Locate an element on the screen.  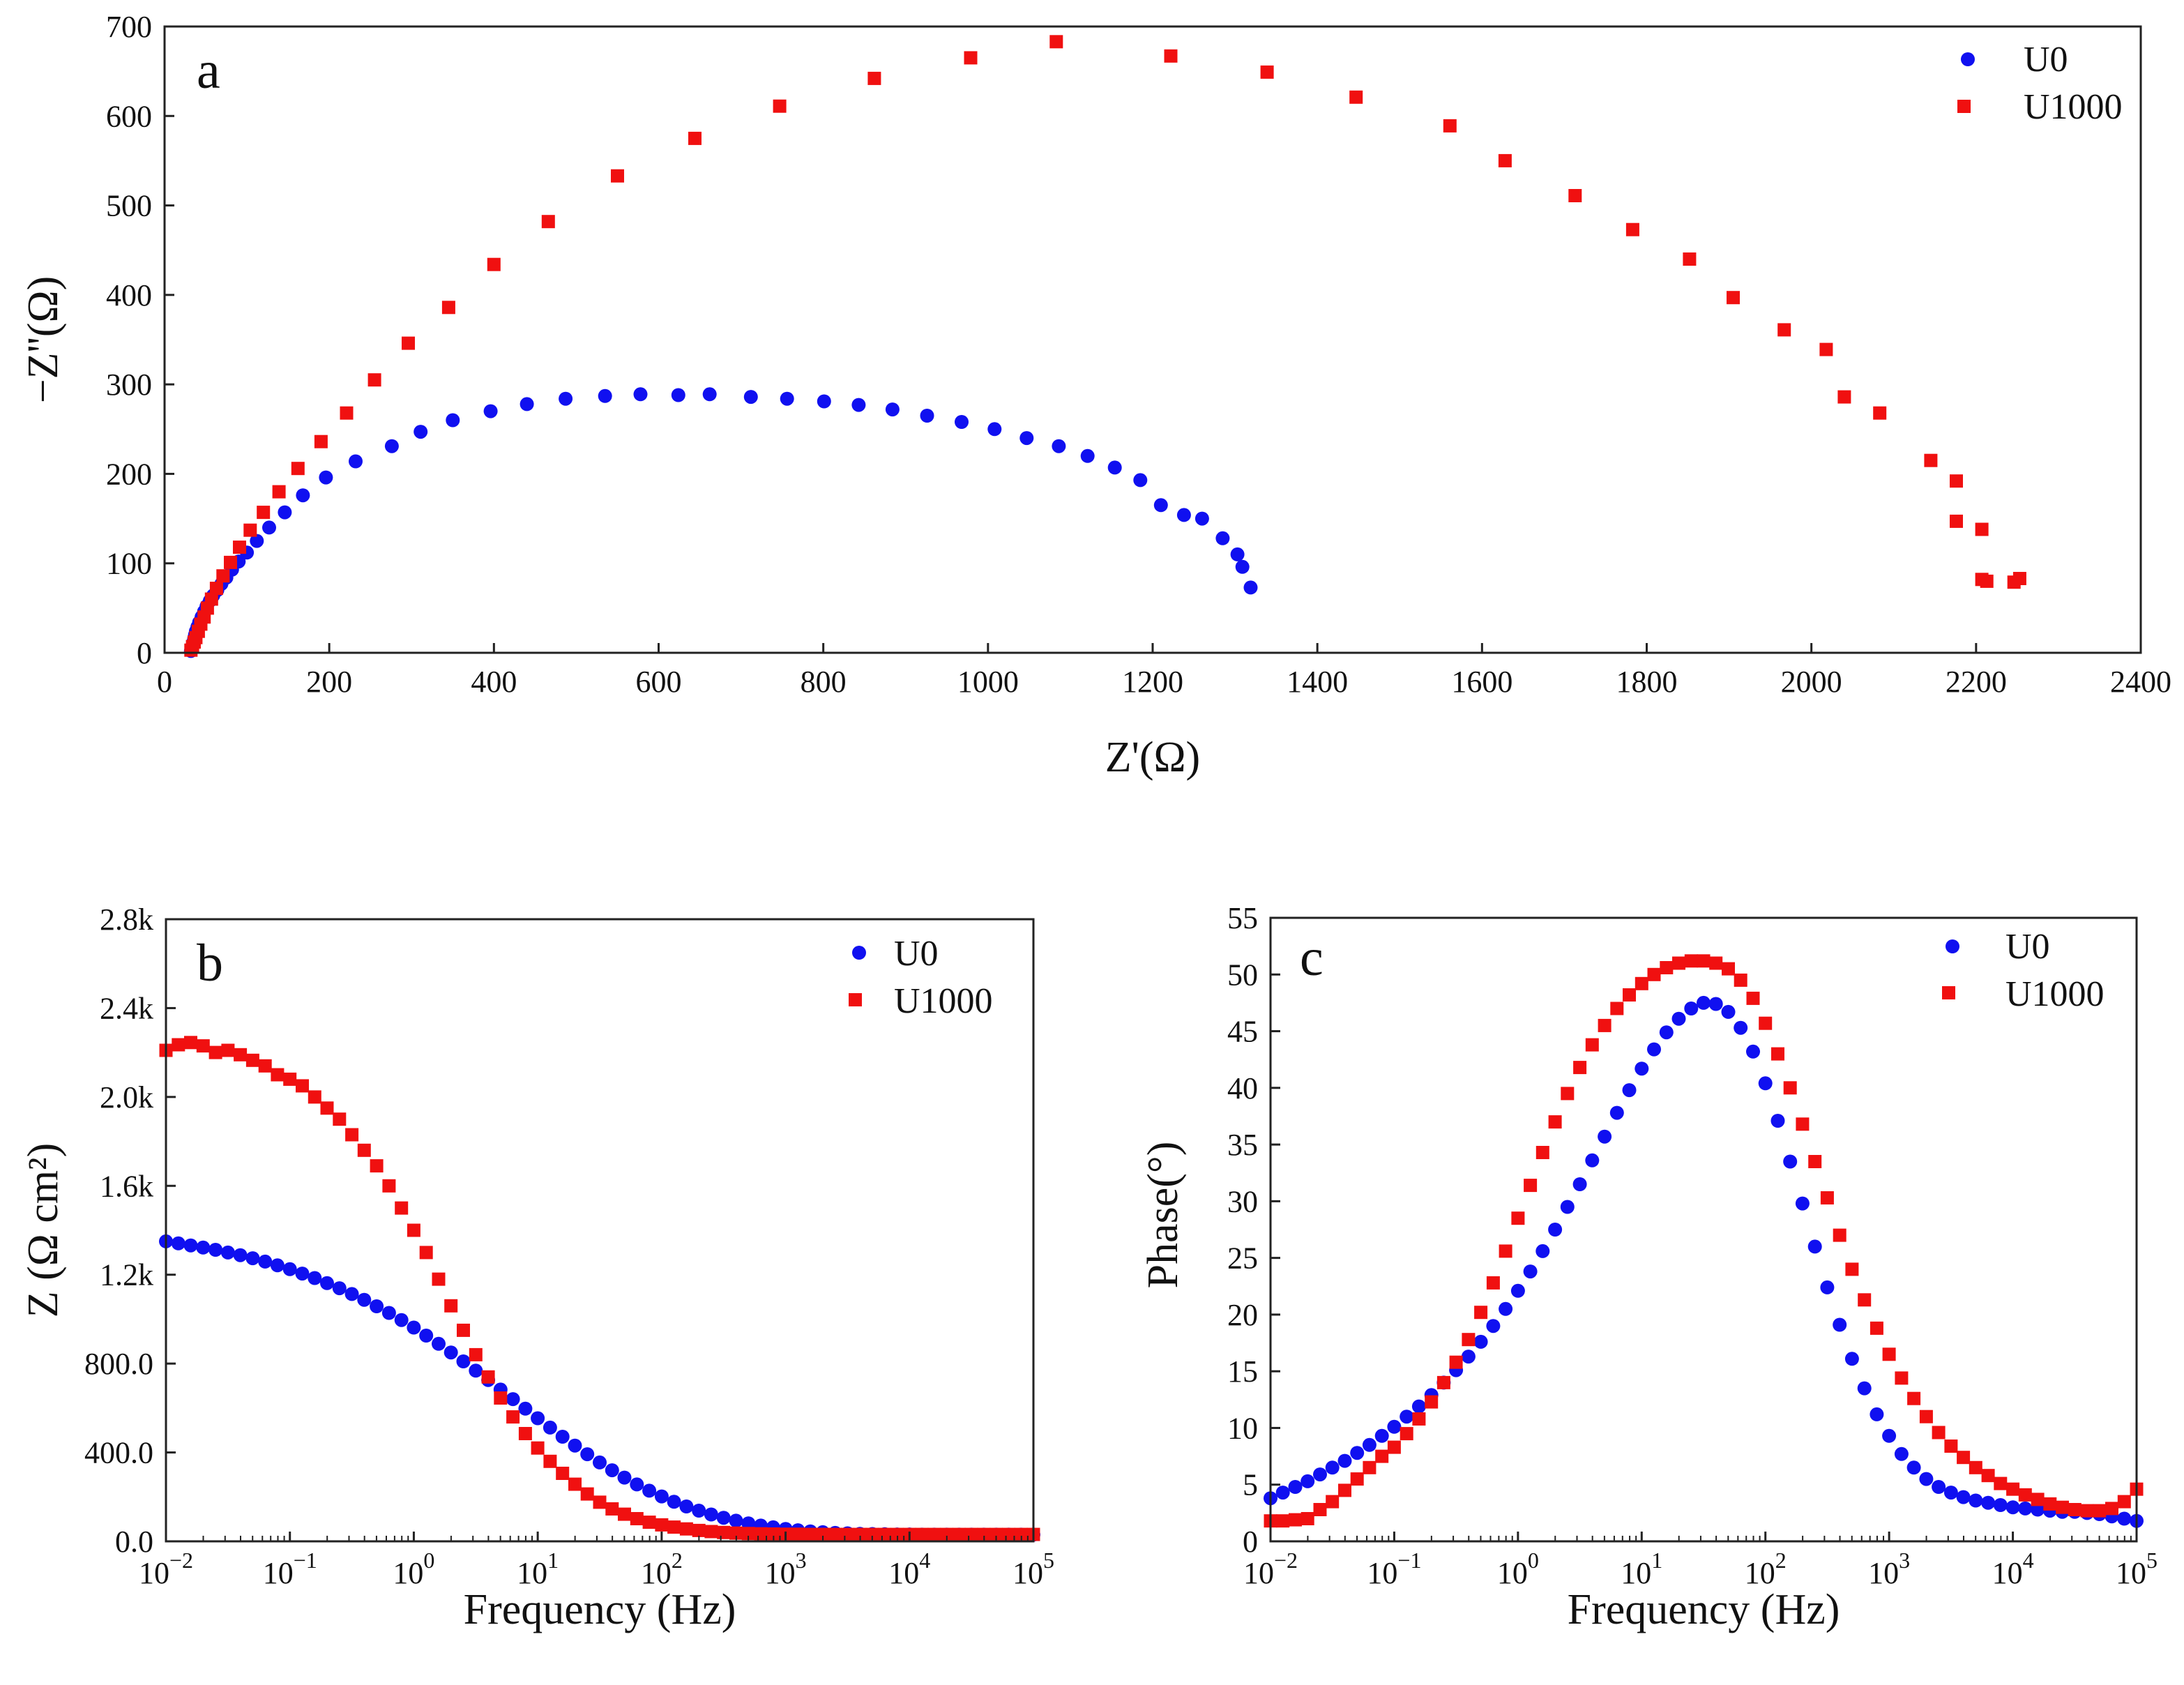
panel-c-ytick-label: 30 is located at coordinates (1242, 1201).